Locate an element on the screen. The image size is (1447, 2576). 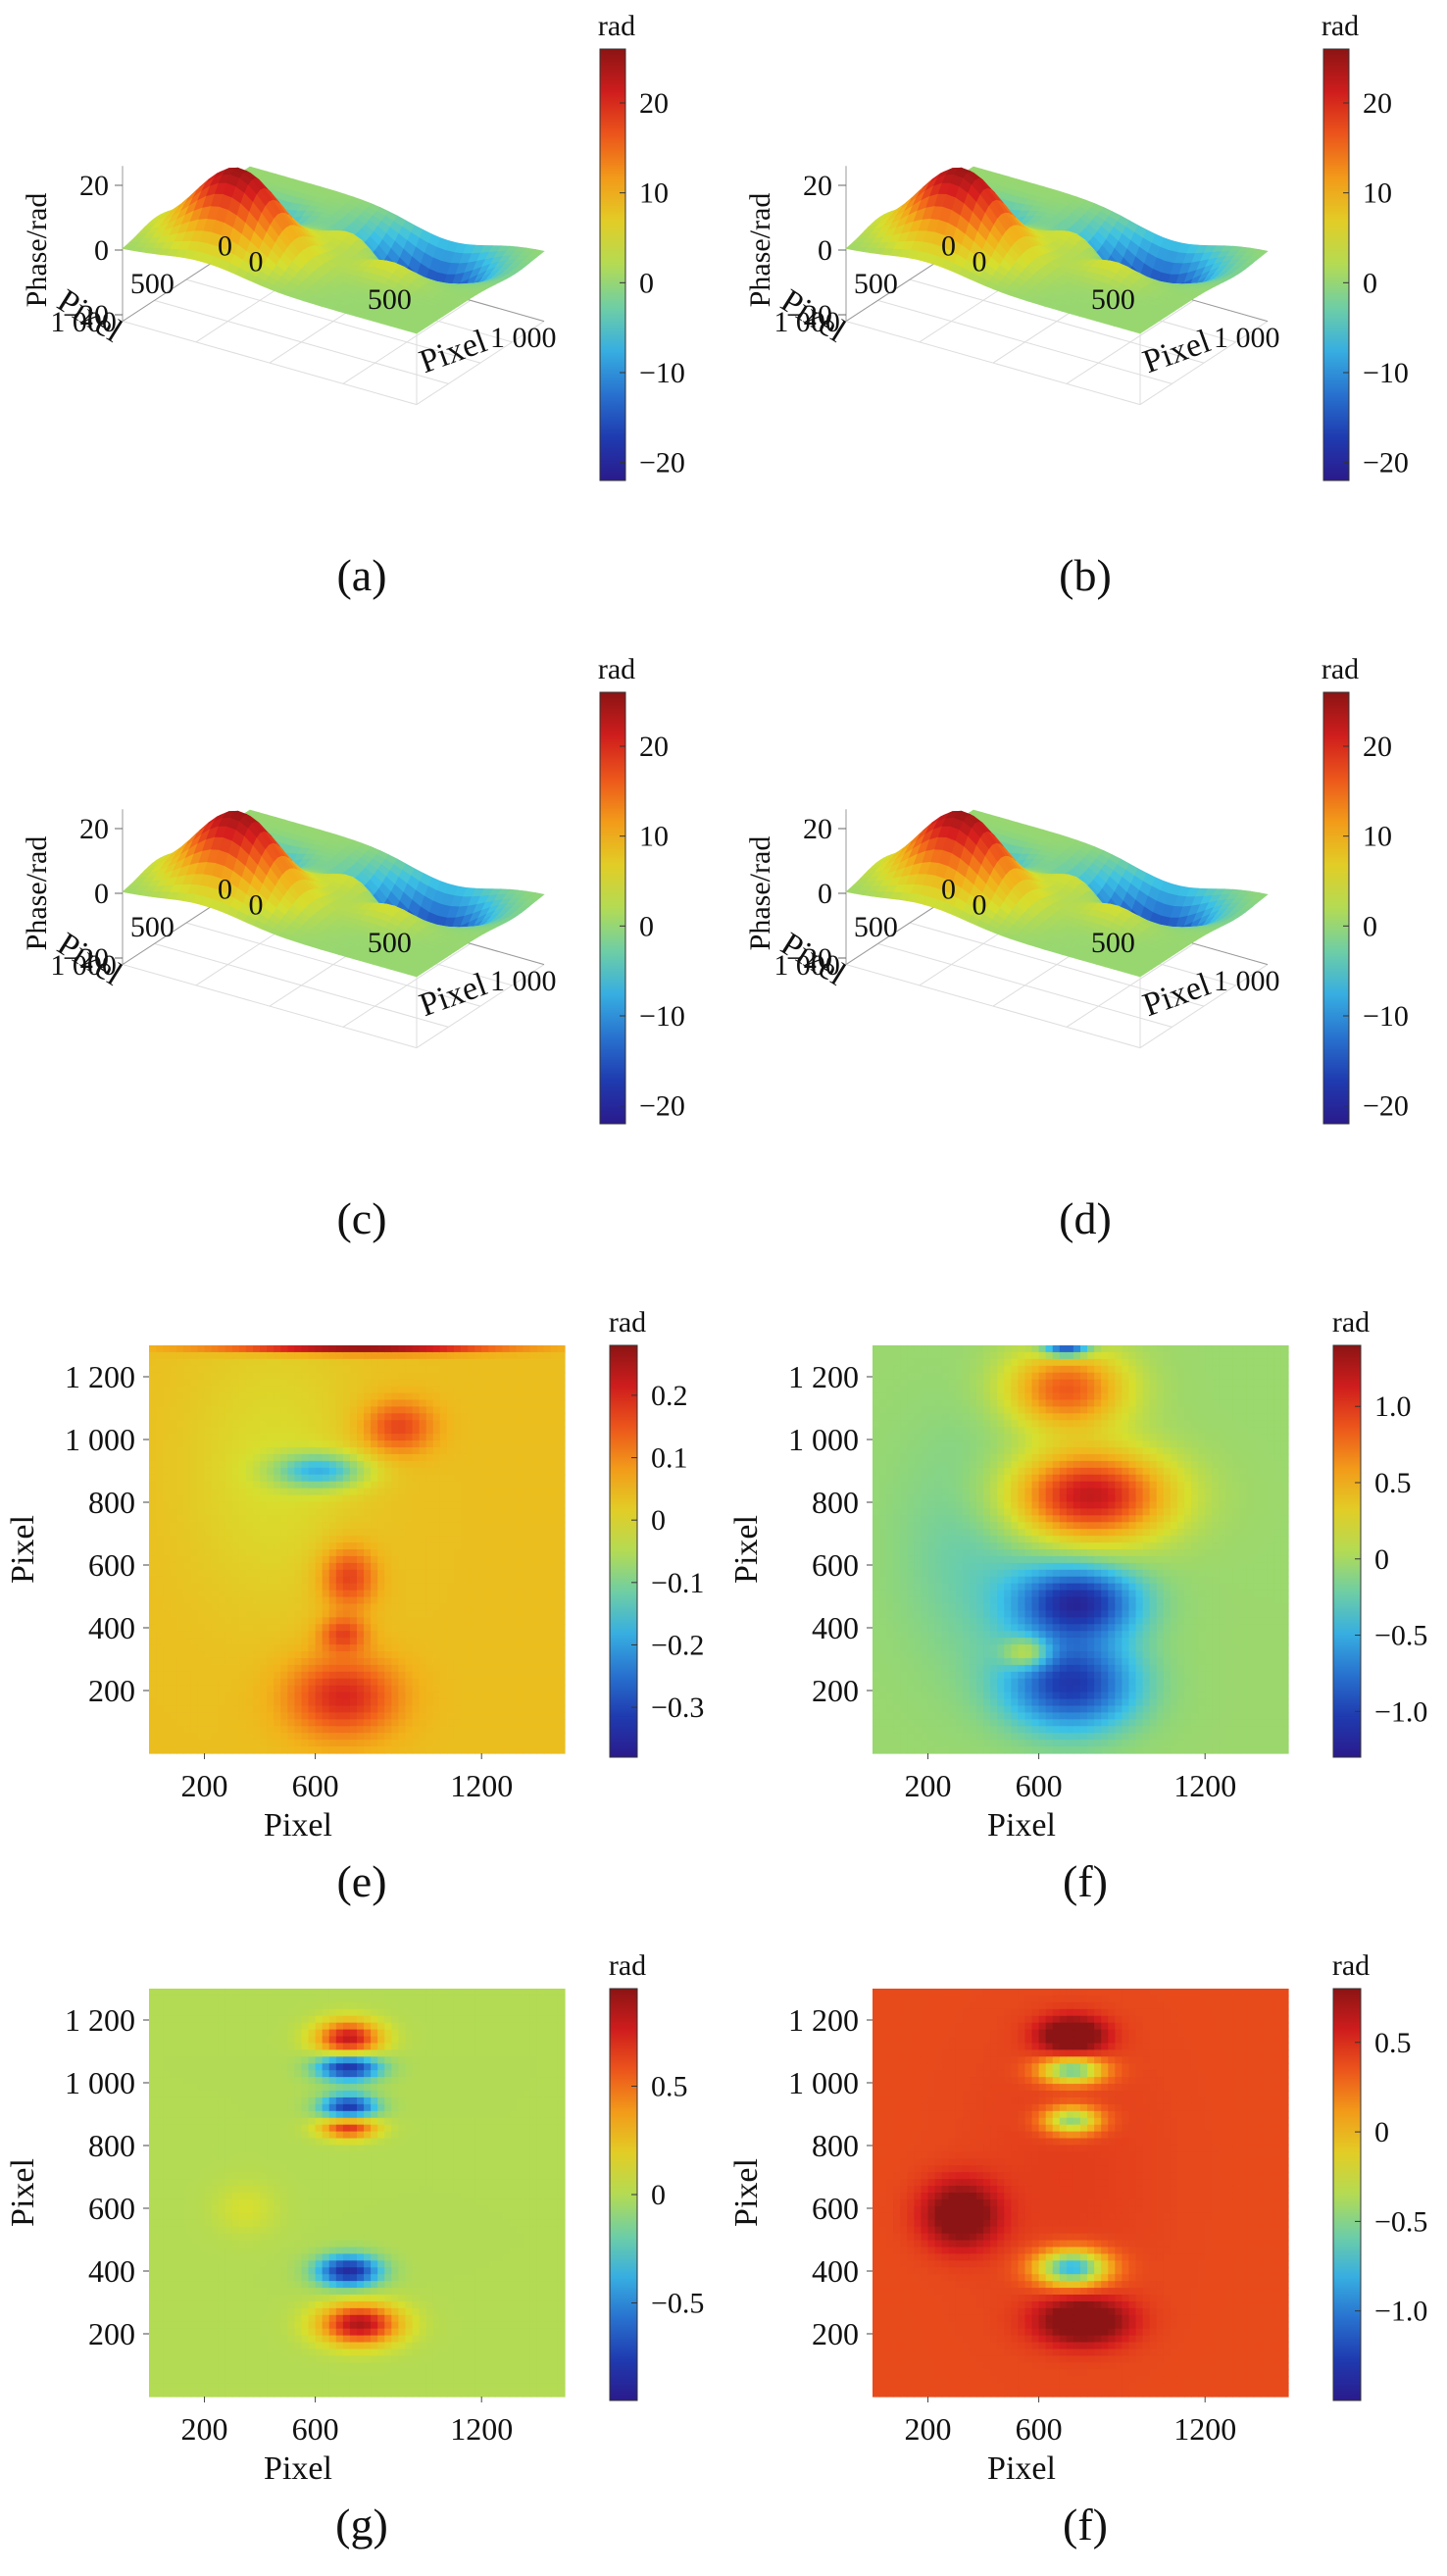
z-tick-label: 0 is located at coordinates (825, 251).